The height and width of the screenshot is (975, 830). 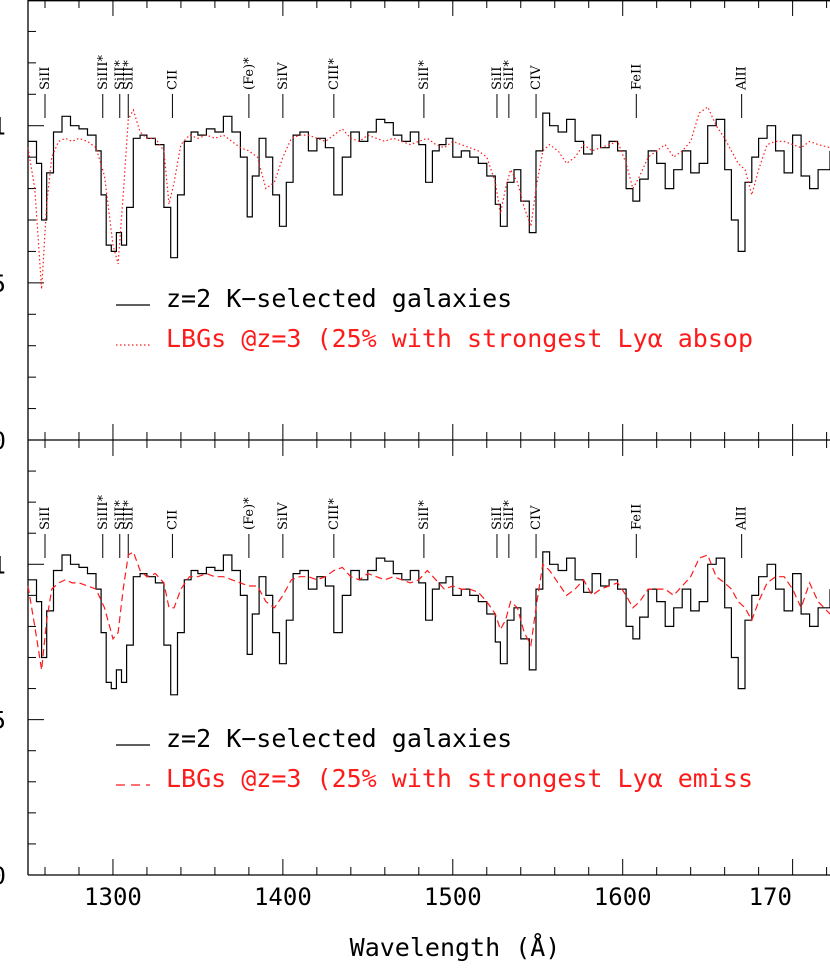 I want to click on legend-label: LBGs @z=3 (25% with strongest Lyα emiss, so click(x=459, y=778).